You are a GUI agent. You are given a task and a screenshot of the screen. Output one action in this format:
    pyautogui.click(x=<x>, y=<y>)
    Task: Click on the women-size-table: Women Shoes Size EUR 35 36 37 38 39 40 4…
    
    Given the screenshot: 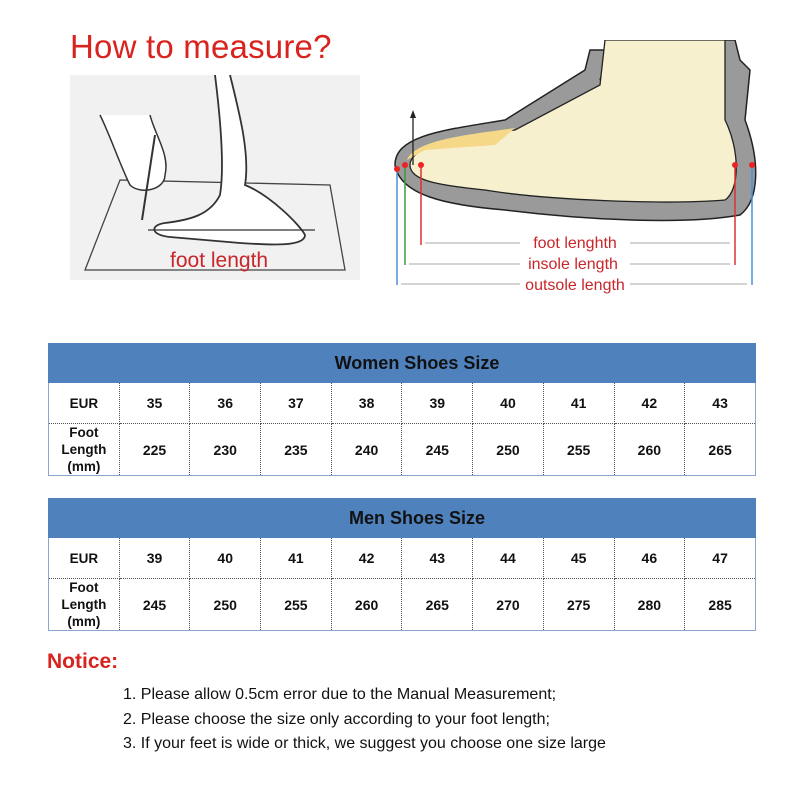 What is the action you would take?
    pyautogui.click(x=402, y=409)
    